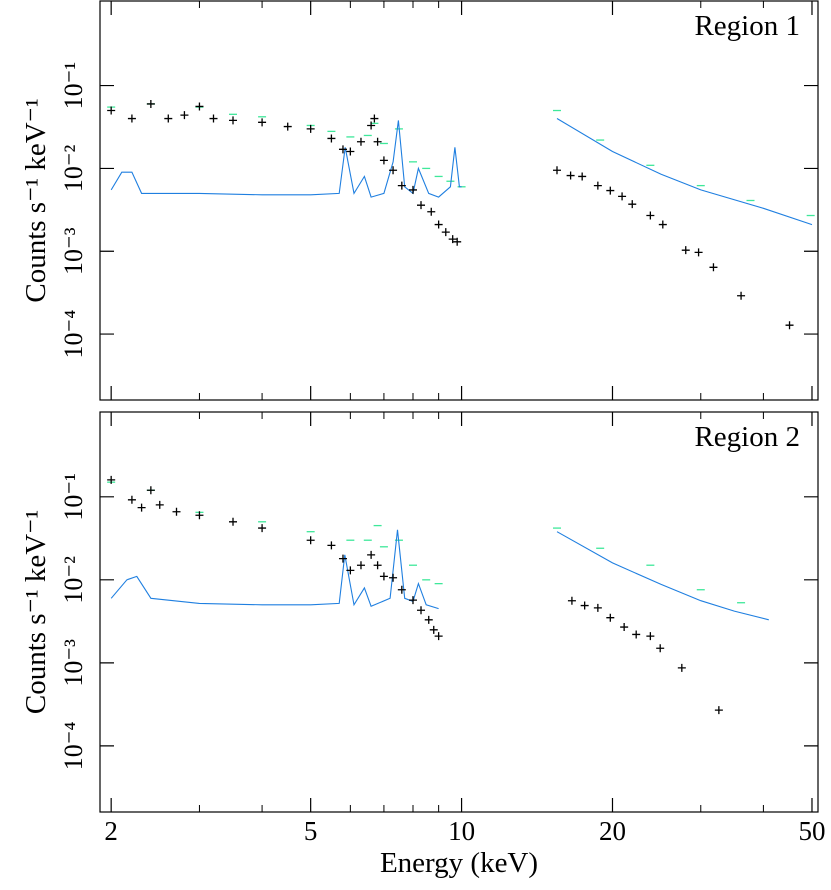  Describe the element at coordinates (747, 26) in the screenshot. I see `annotation: Region 1` at that location.